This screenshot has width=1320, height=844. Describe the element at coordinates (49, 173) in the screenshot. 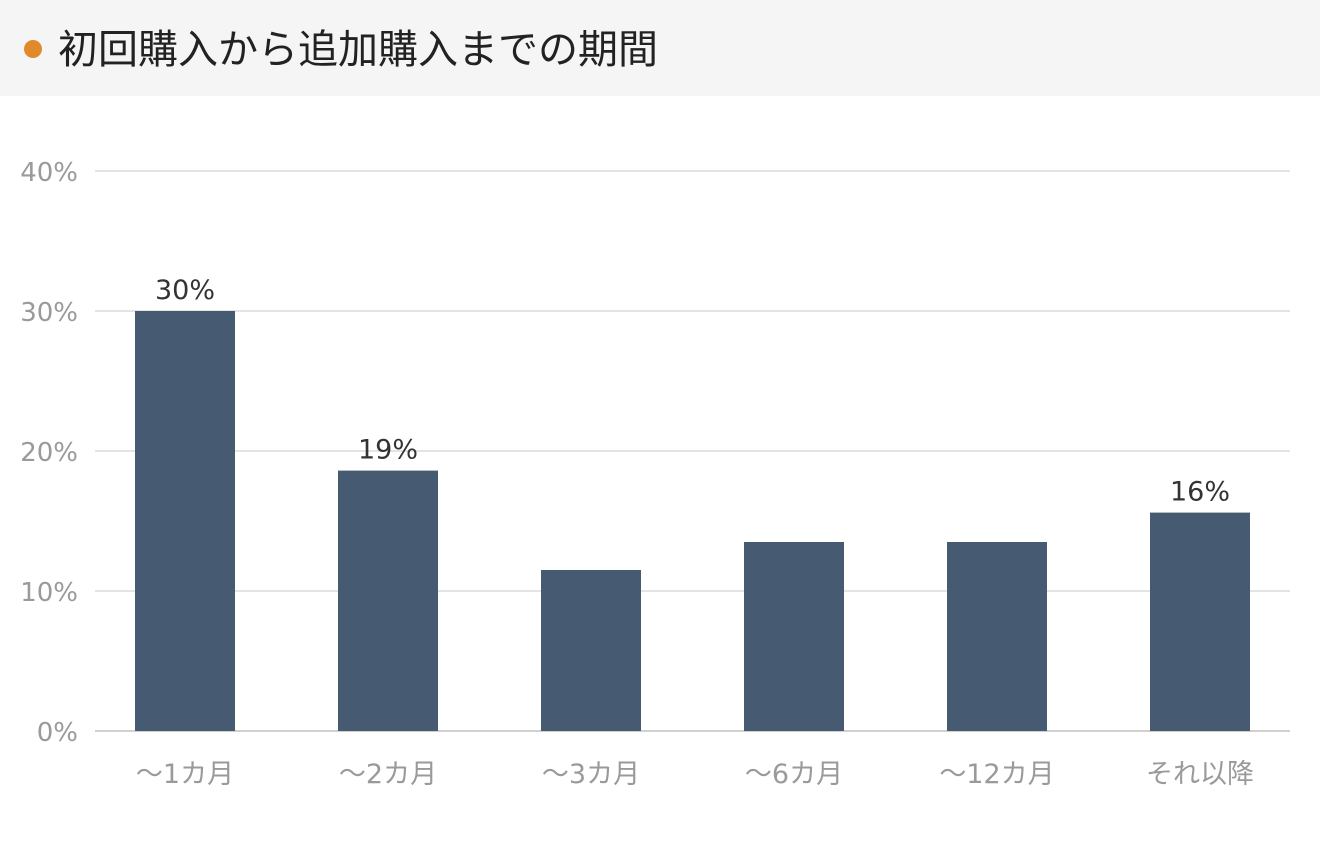

I see `y-tick-label: 40%` at that location.